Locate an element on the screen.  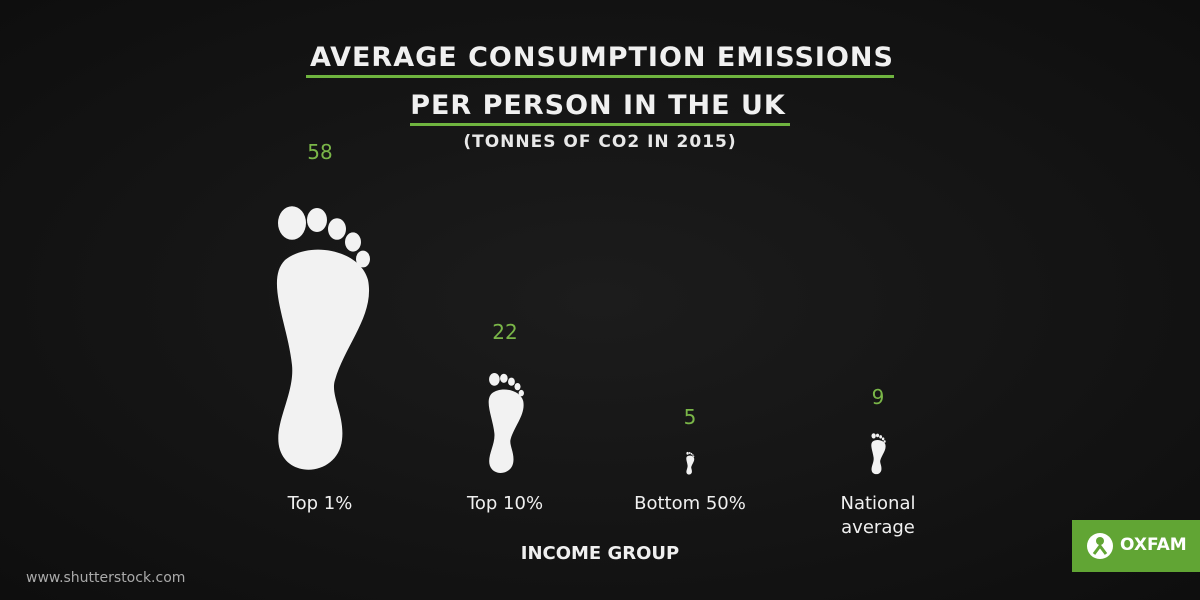
brand-logo: OXFAM is located at coordinates (1136, 546).